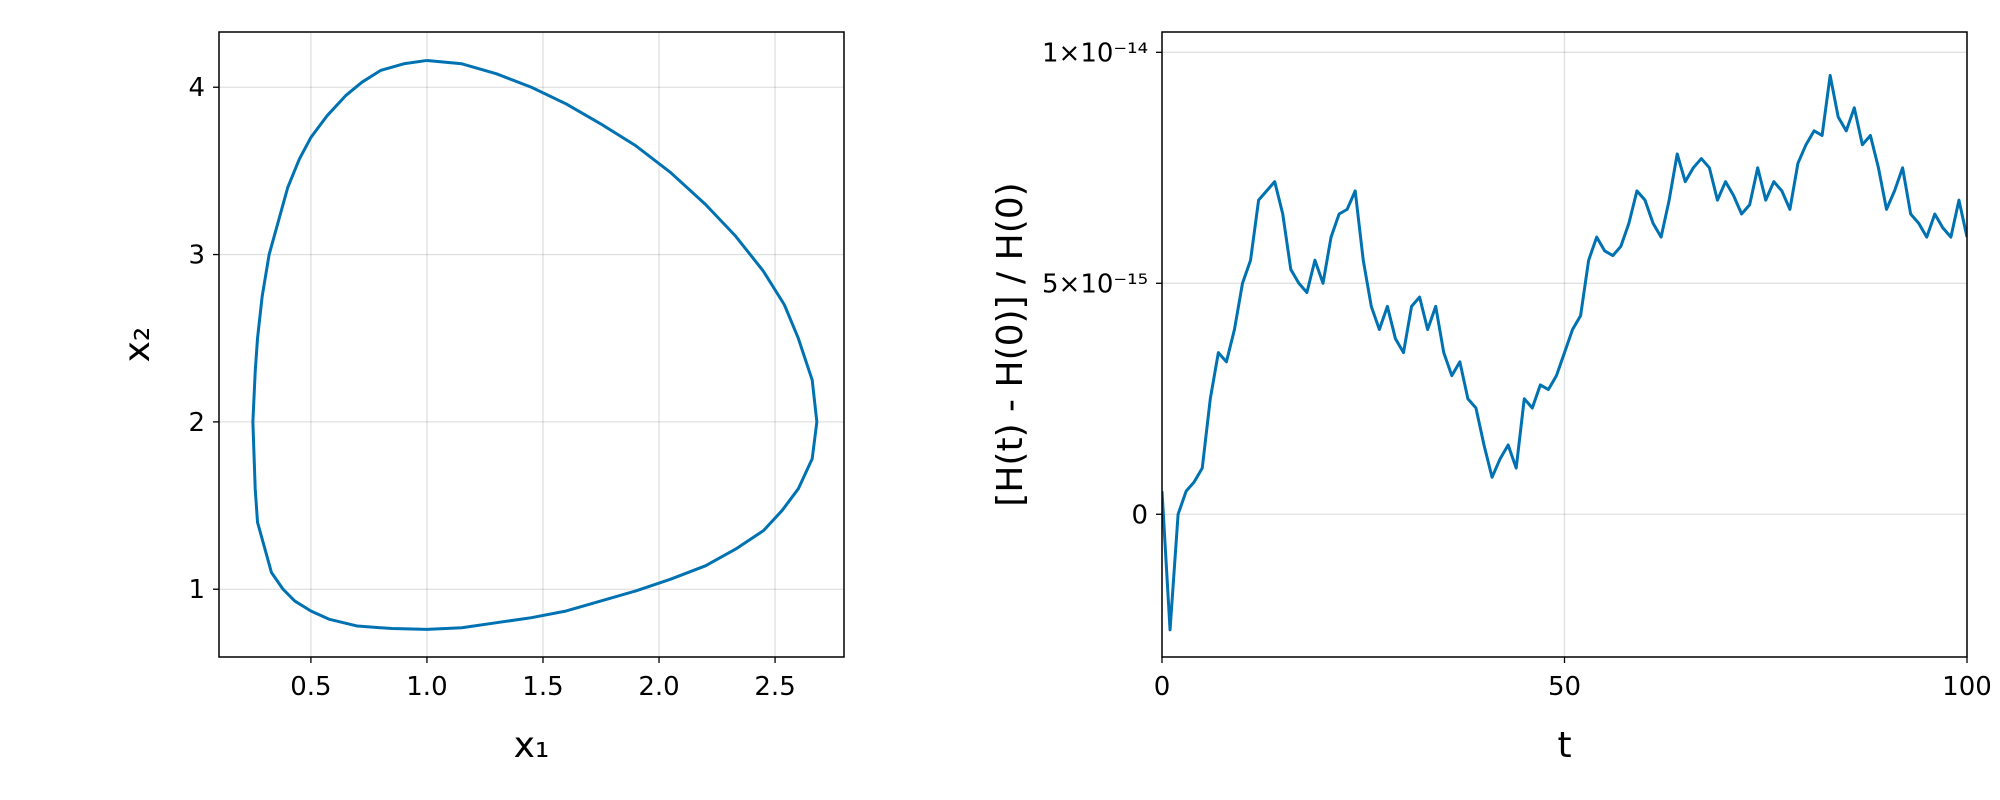 The height and width of the screenshot is (800, 2000). What do you see at coordinates (1564, 687) in the screenshot?
I see `x-tick-label: 50` at bounding box center [1564, 687].